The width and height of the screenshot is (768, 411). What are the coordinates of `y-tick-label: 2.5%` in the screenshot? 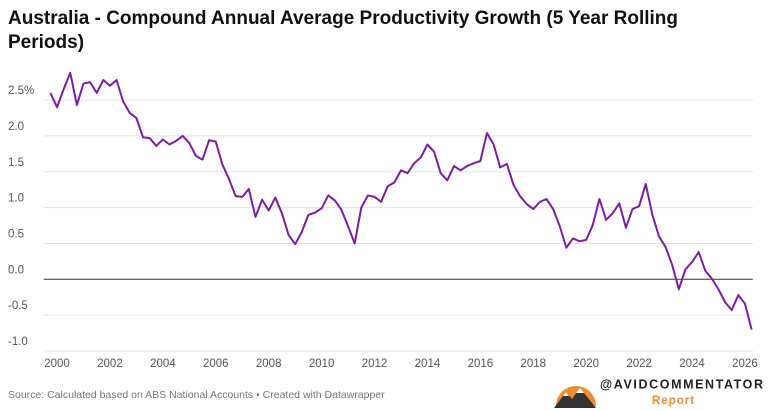 It's located at (21, 91).